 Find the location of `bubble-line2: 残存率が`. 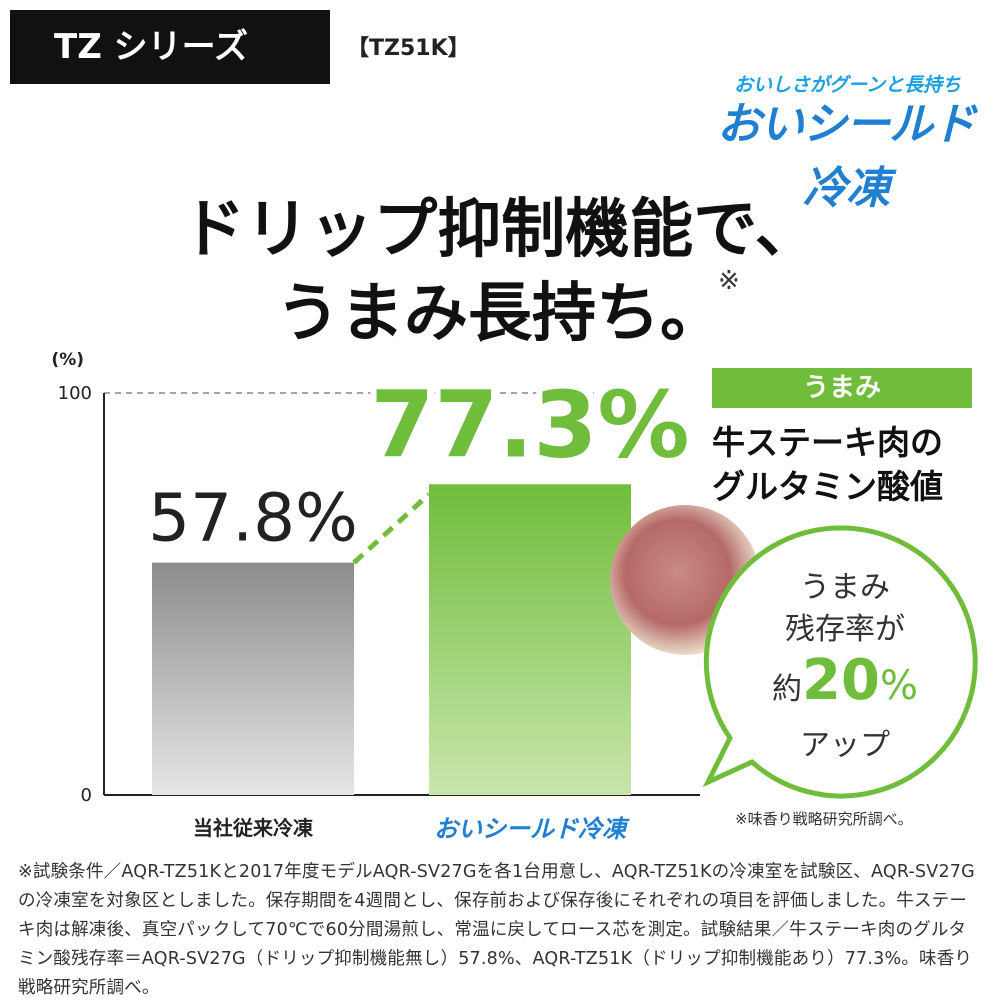

bubble-line2: 残存率が is located at coordinates (845, 629).